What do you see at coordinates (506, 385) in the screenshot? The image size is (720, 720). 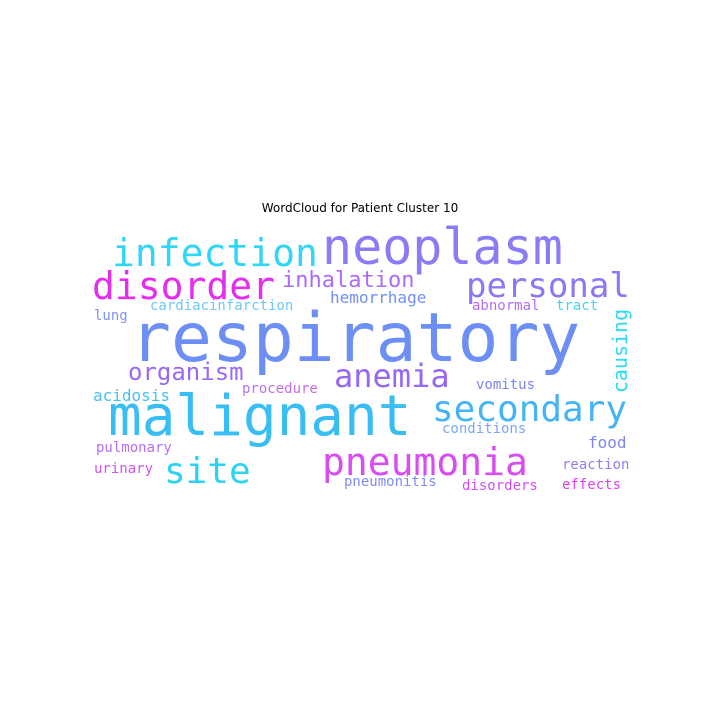 I see `word-vomitus: vomitus` at bounding box center [506, 385].